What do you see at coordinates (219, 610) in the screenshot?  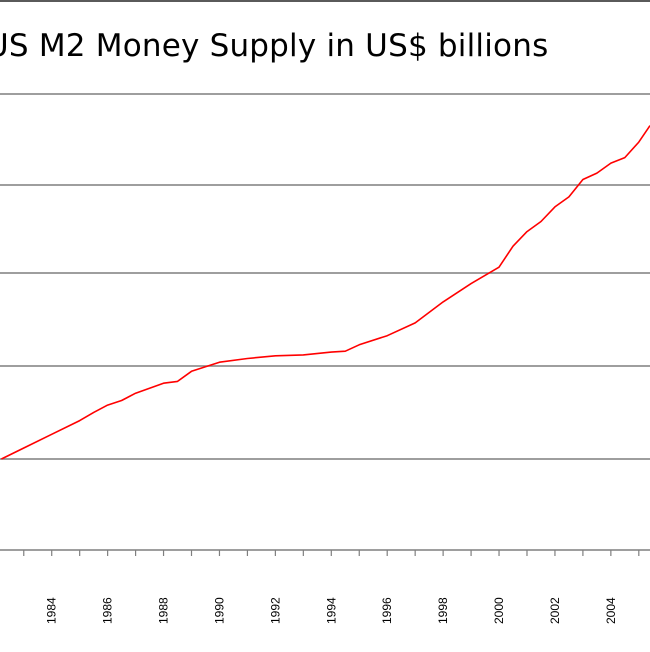 I see `x-tick-label-1990: 1990` at bounding box center [219, 610].